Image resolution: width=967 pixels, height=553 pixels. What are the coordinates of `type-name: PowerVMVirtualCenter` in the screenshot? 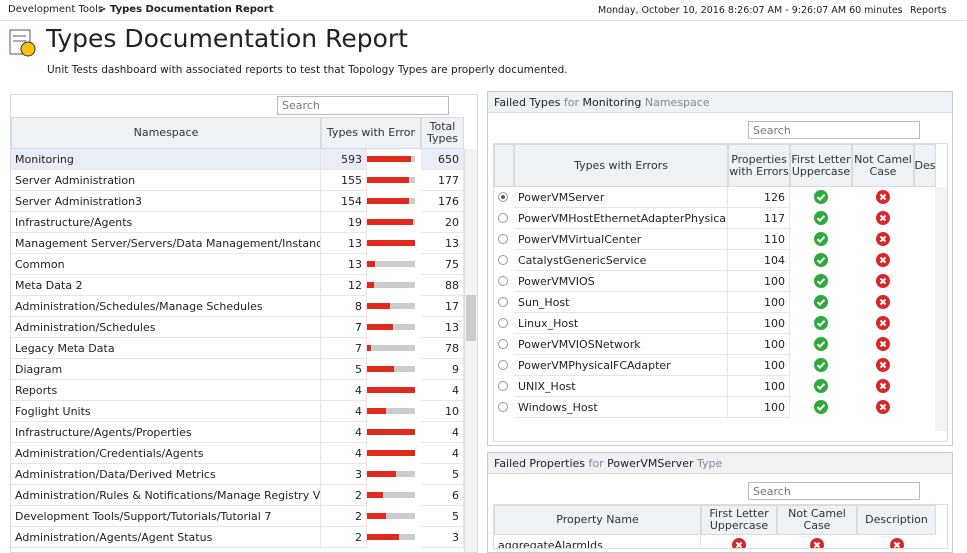 It's located at (621, 239).